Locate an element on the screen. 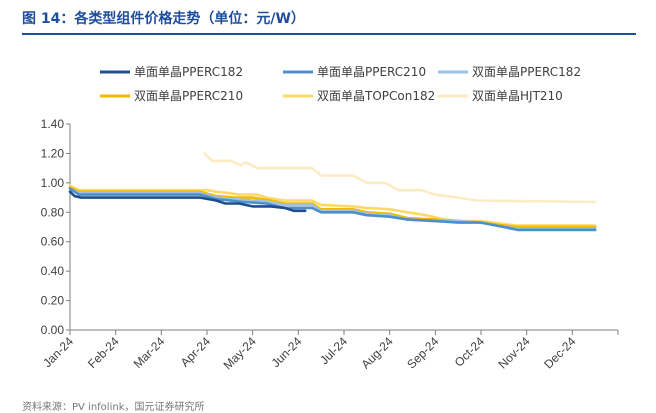 The width and height of the screenshot is (656, 413). y-tick-label: 1.00 is located at coordinates (53, 183).